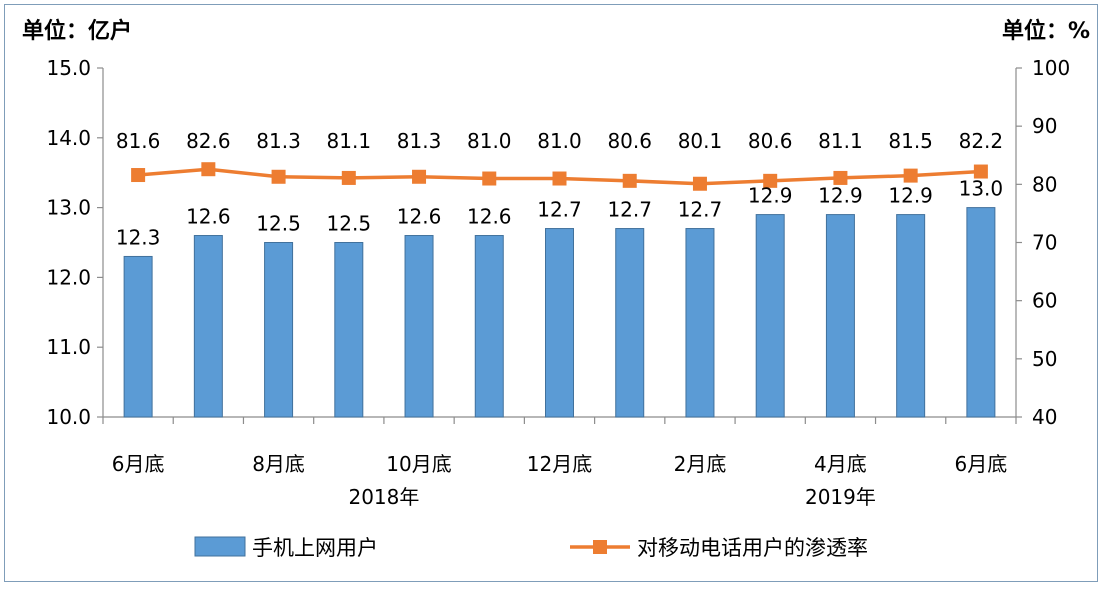 The image size is (1107, 592). What do you see at coordinates (77, 31) in the screenshot?
I see `left-axis-unit: 单位：亿户` at bounding box center [77, 31].